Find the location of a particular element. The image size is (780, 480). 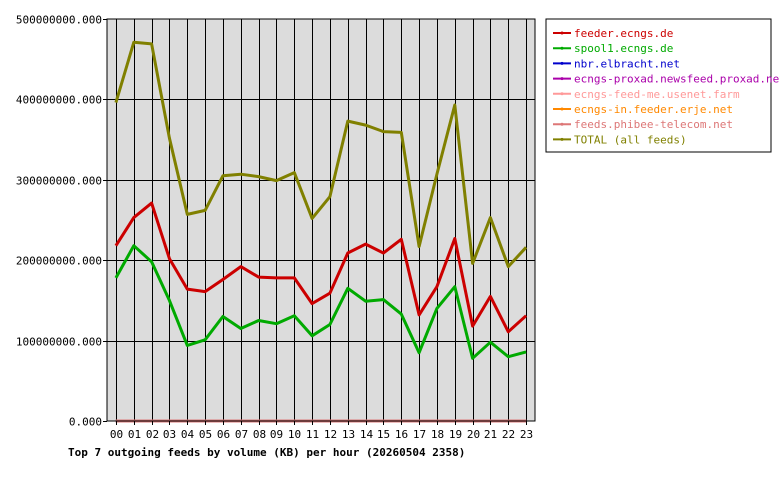

x-tick-label: 15 is located at coordinates (383, 434).